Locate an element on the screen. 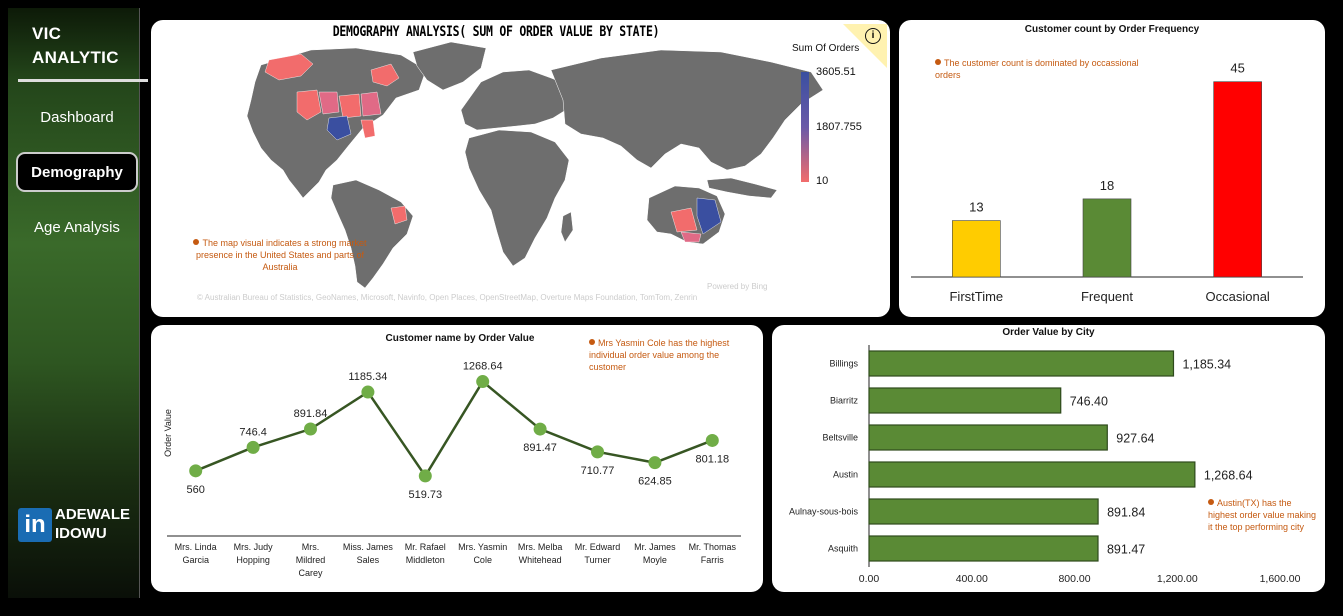  city-title: Order Value by City is located at coordinates (1048, 332).